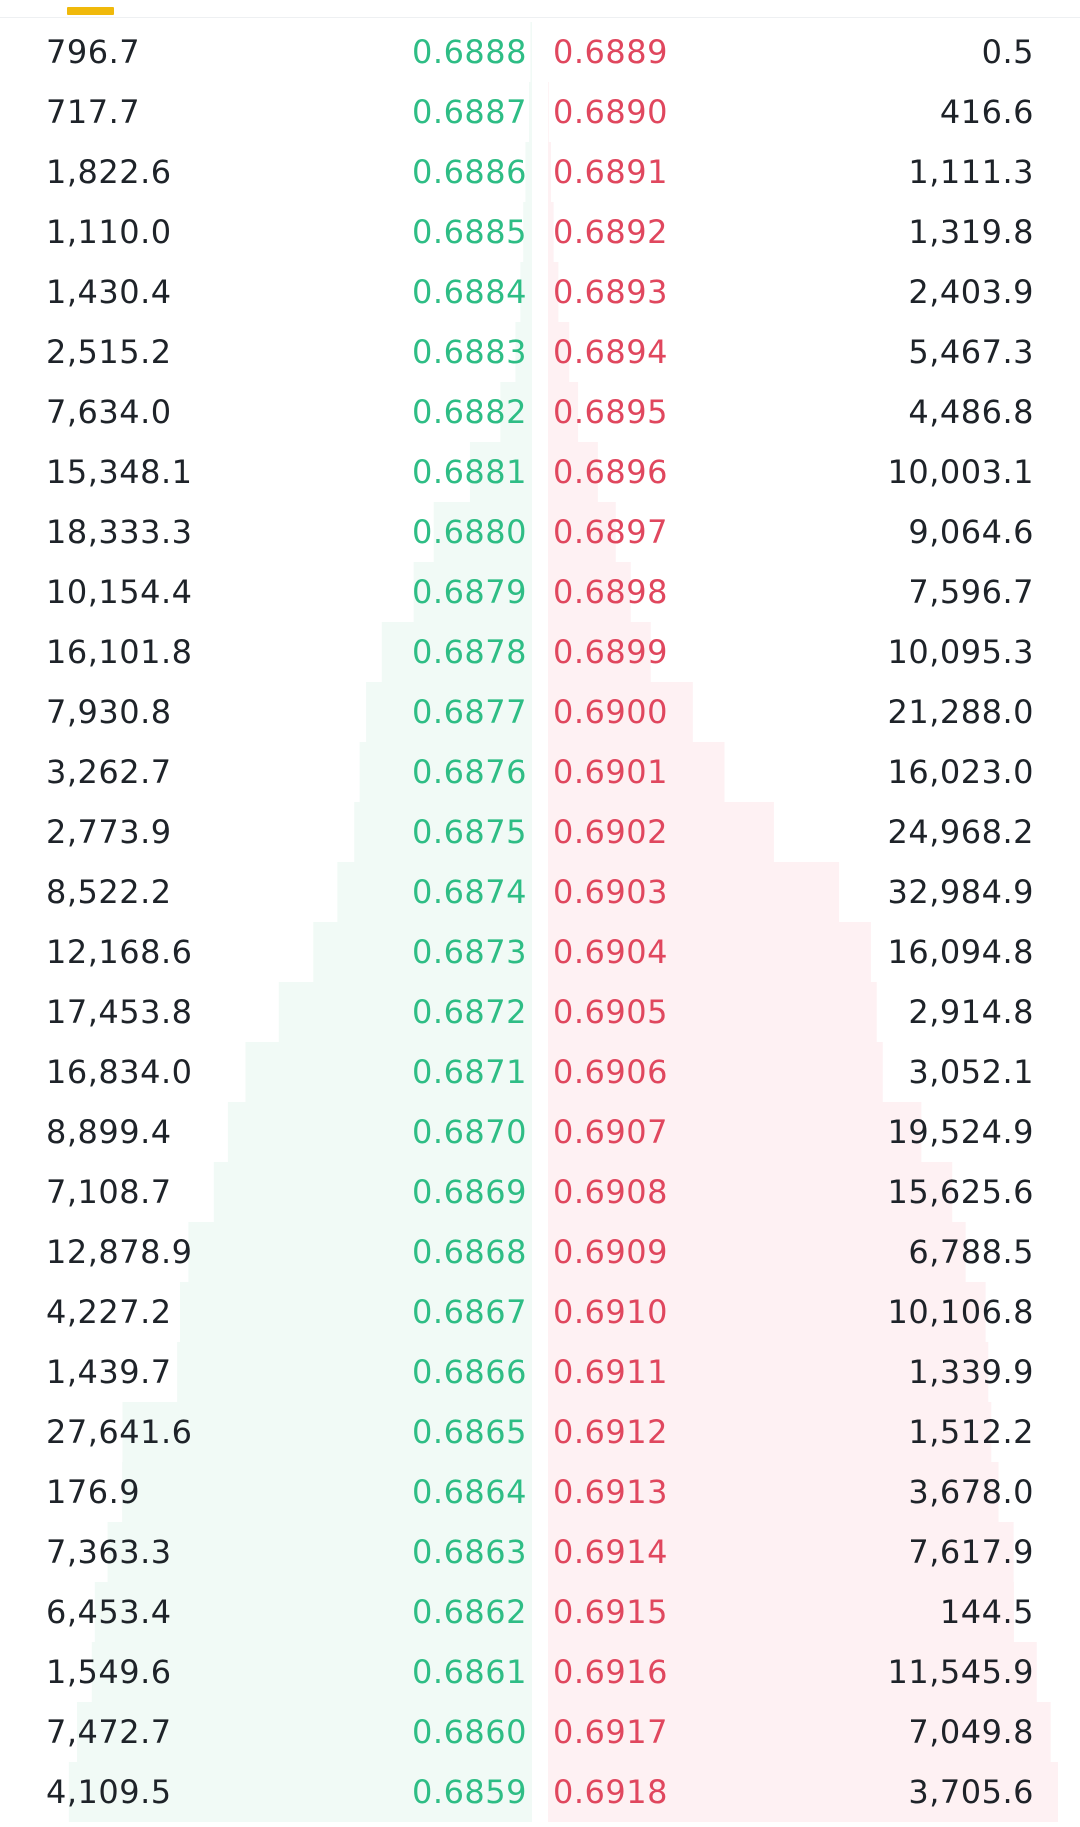 The image size is (1080, 1827). Describe the element at coordinates (610, 1252) in the screenshot. I see `ask-price: 0.6909` at that location.